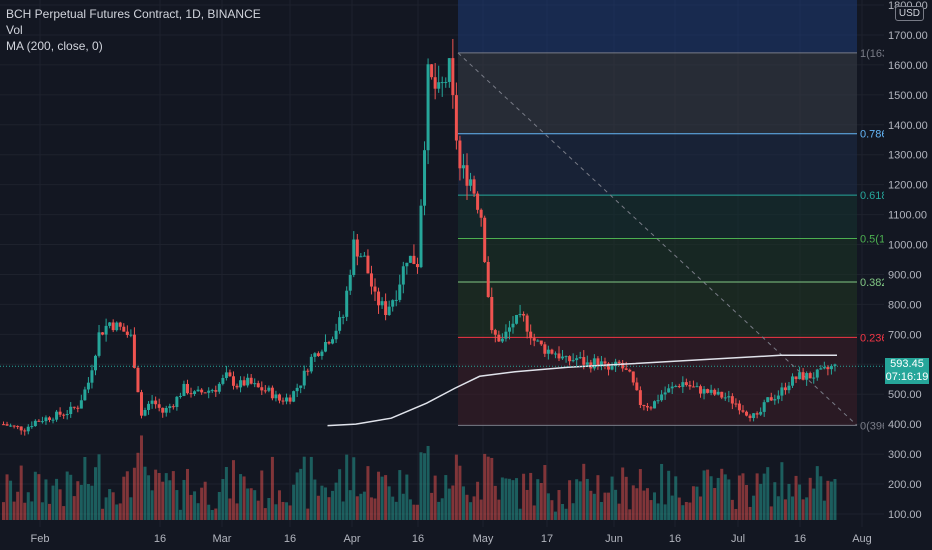 Image resolution: width=932 pixels, height=550 pixels. What do you see at coordinates (351, 539) in the screenshot?
I see `x-tick-4: Apr` at bounding box center [351, 539].